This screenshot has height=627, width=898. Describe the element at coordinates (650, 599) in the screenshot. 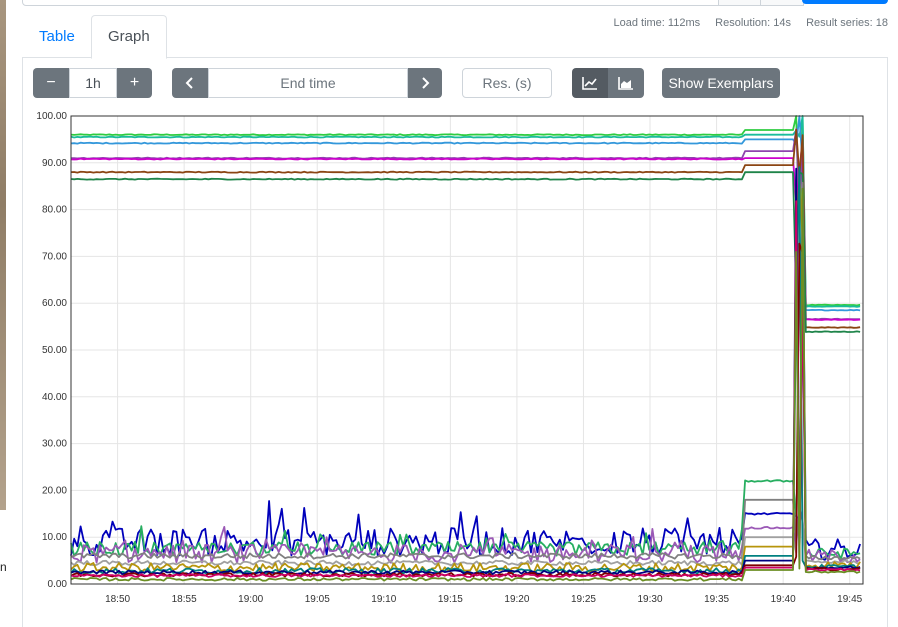

I see `x-tick-label: 19:30` at that location.